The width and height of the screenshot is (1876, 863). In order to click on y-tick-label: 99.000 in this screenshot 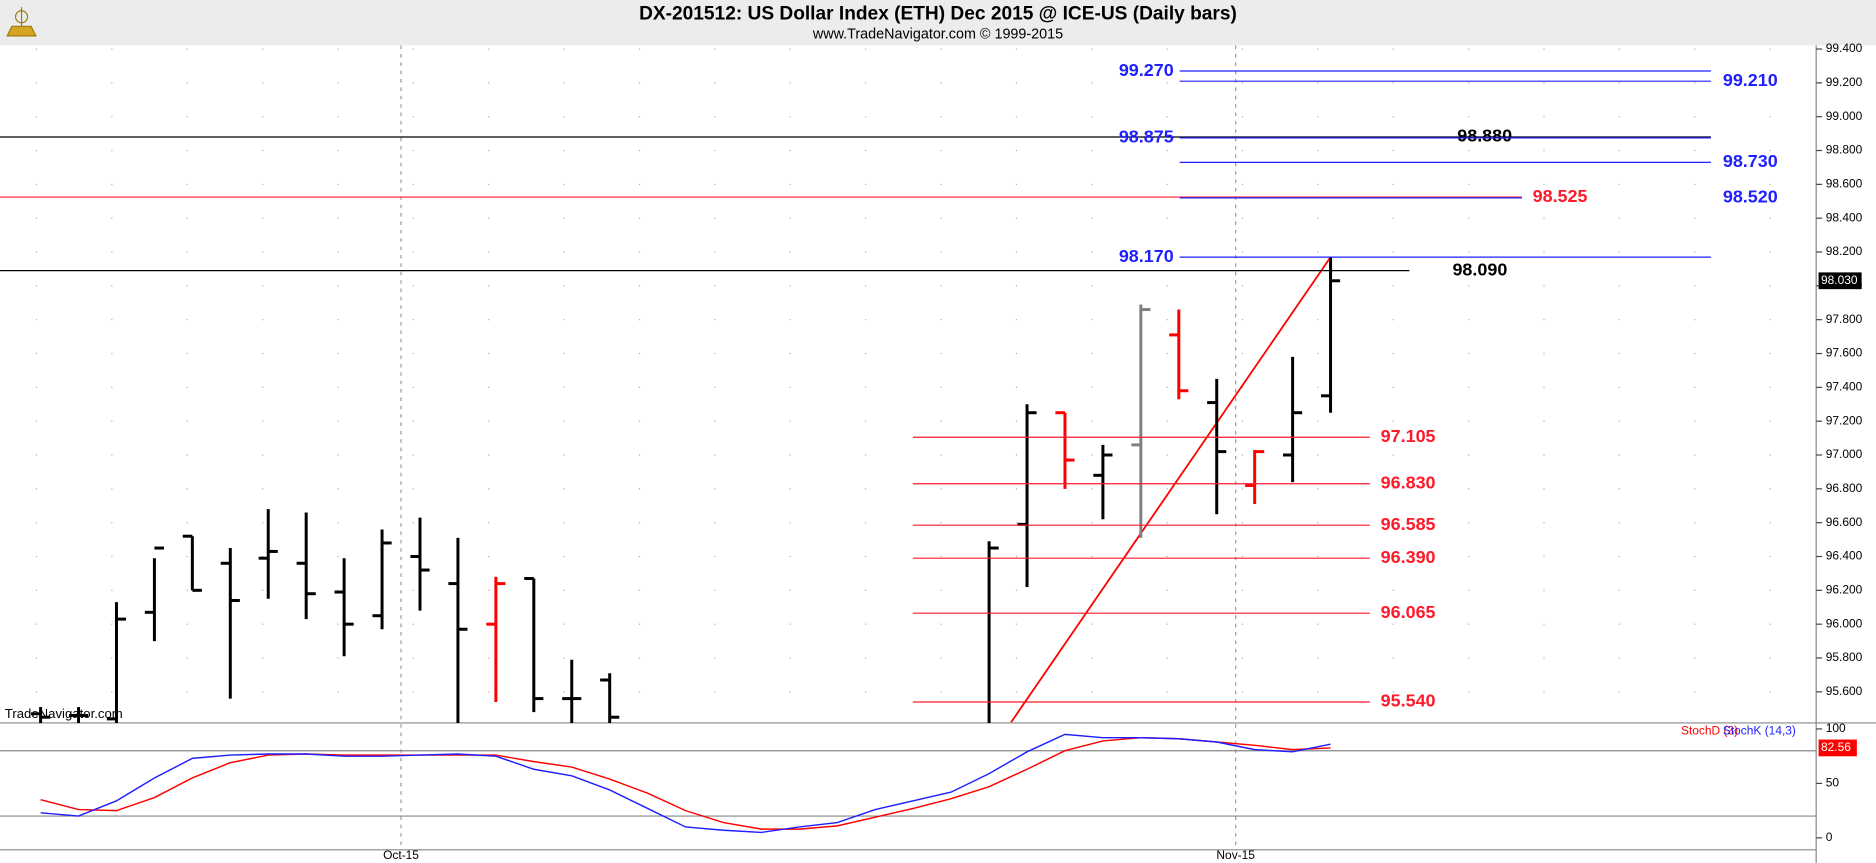, I will do `click(1844, 116)`.